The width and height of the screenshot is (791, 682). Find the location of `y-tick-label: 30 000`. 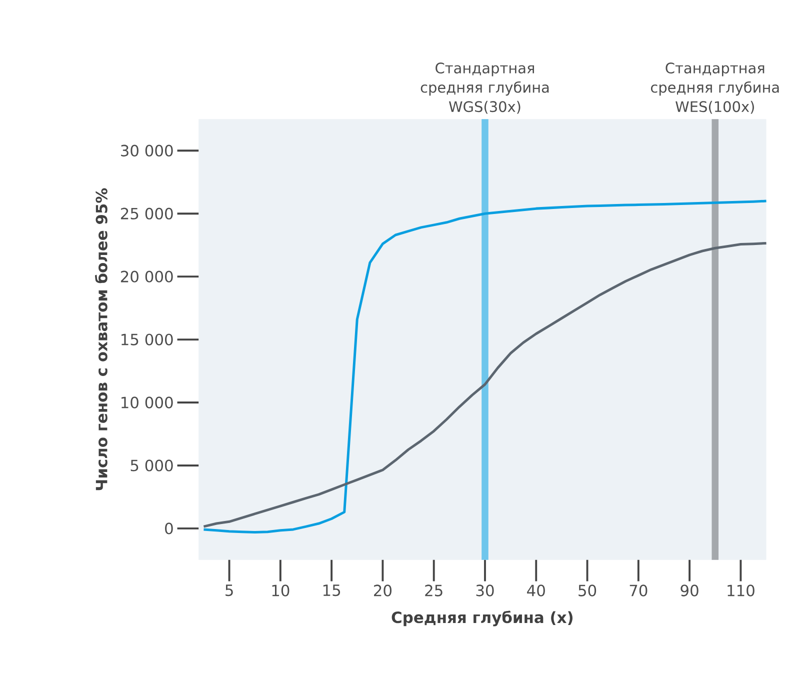

y-tick-label: 30 000 is located at coordinates (147, 150).